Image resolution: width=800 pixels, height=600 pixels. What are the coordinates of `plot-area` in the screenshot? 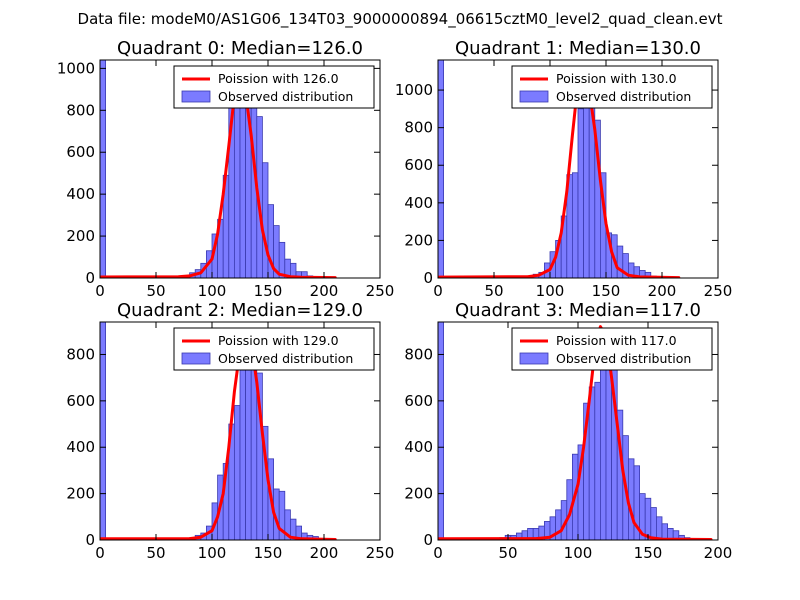 It's located at (559, 169).